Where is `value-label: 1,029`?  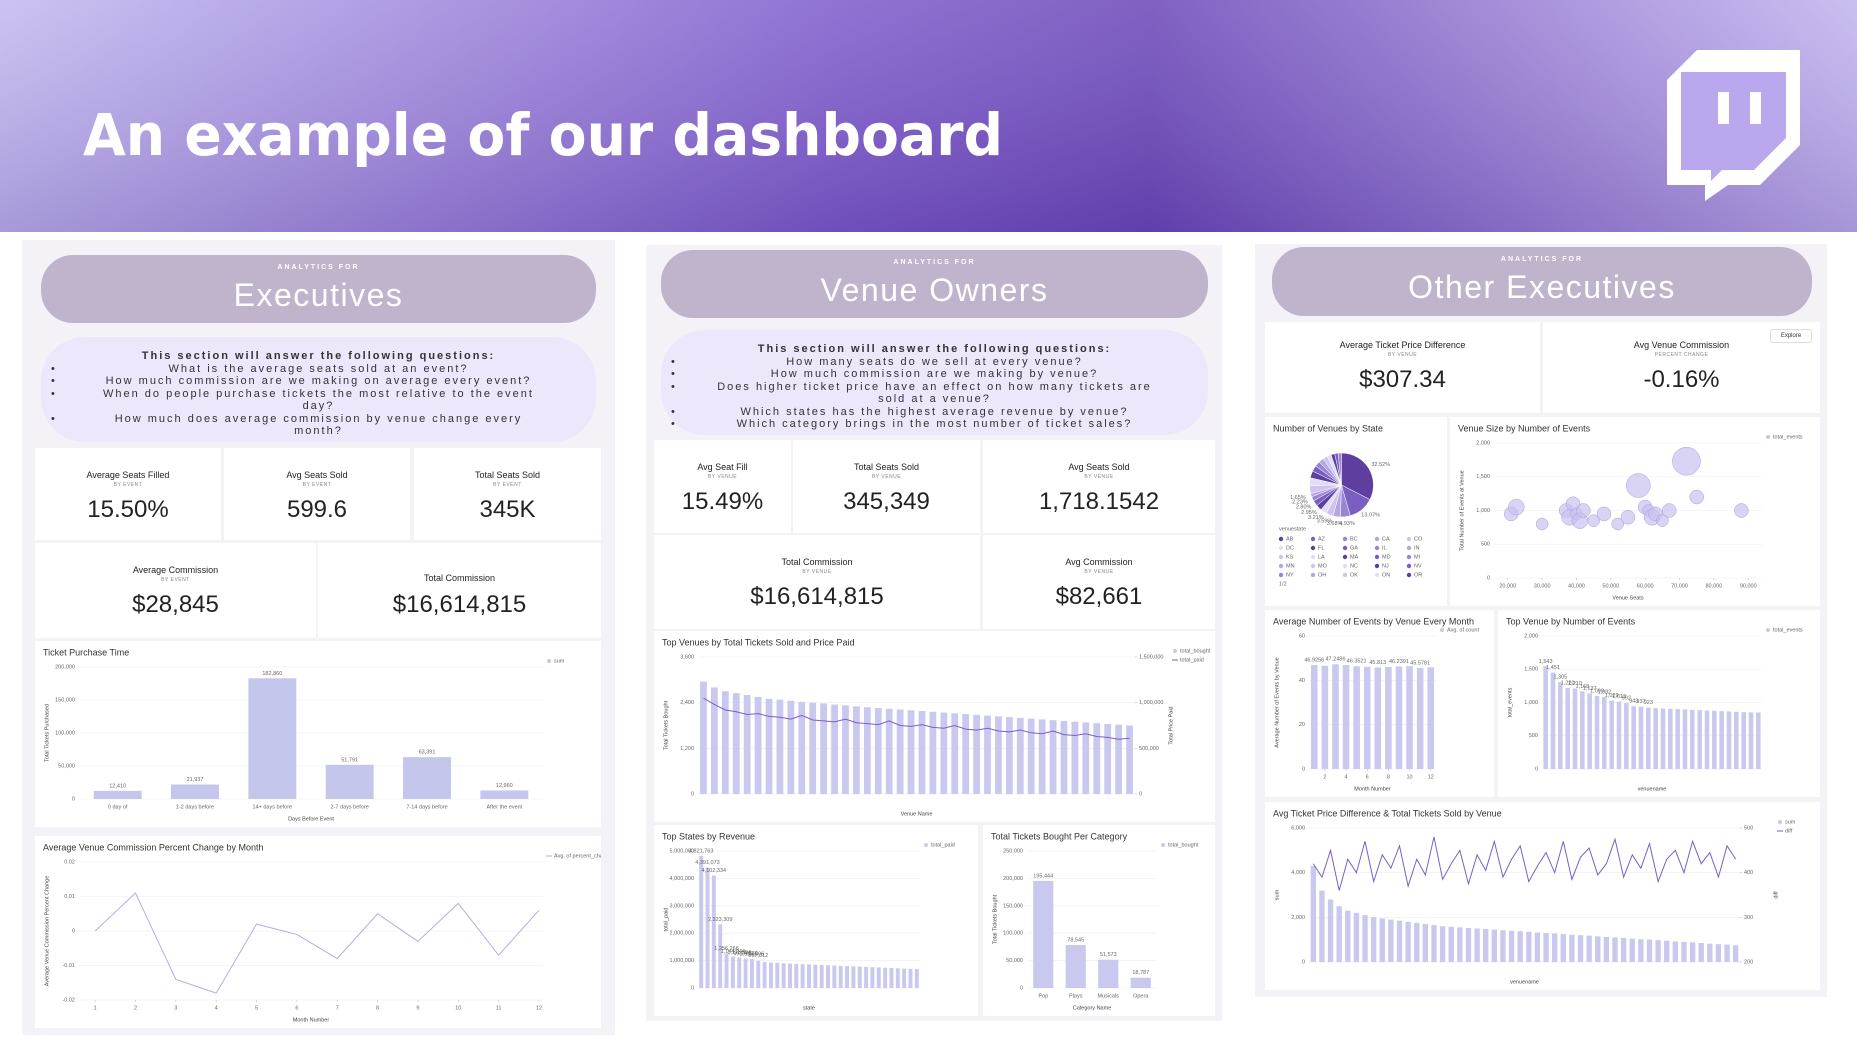
value-label: 1,029 is located at coordinates (1612, 696).